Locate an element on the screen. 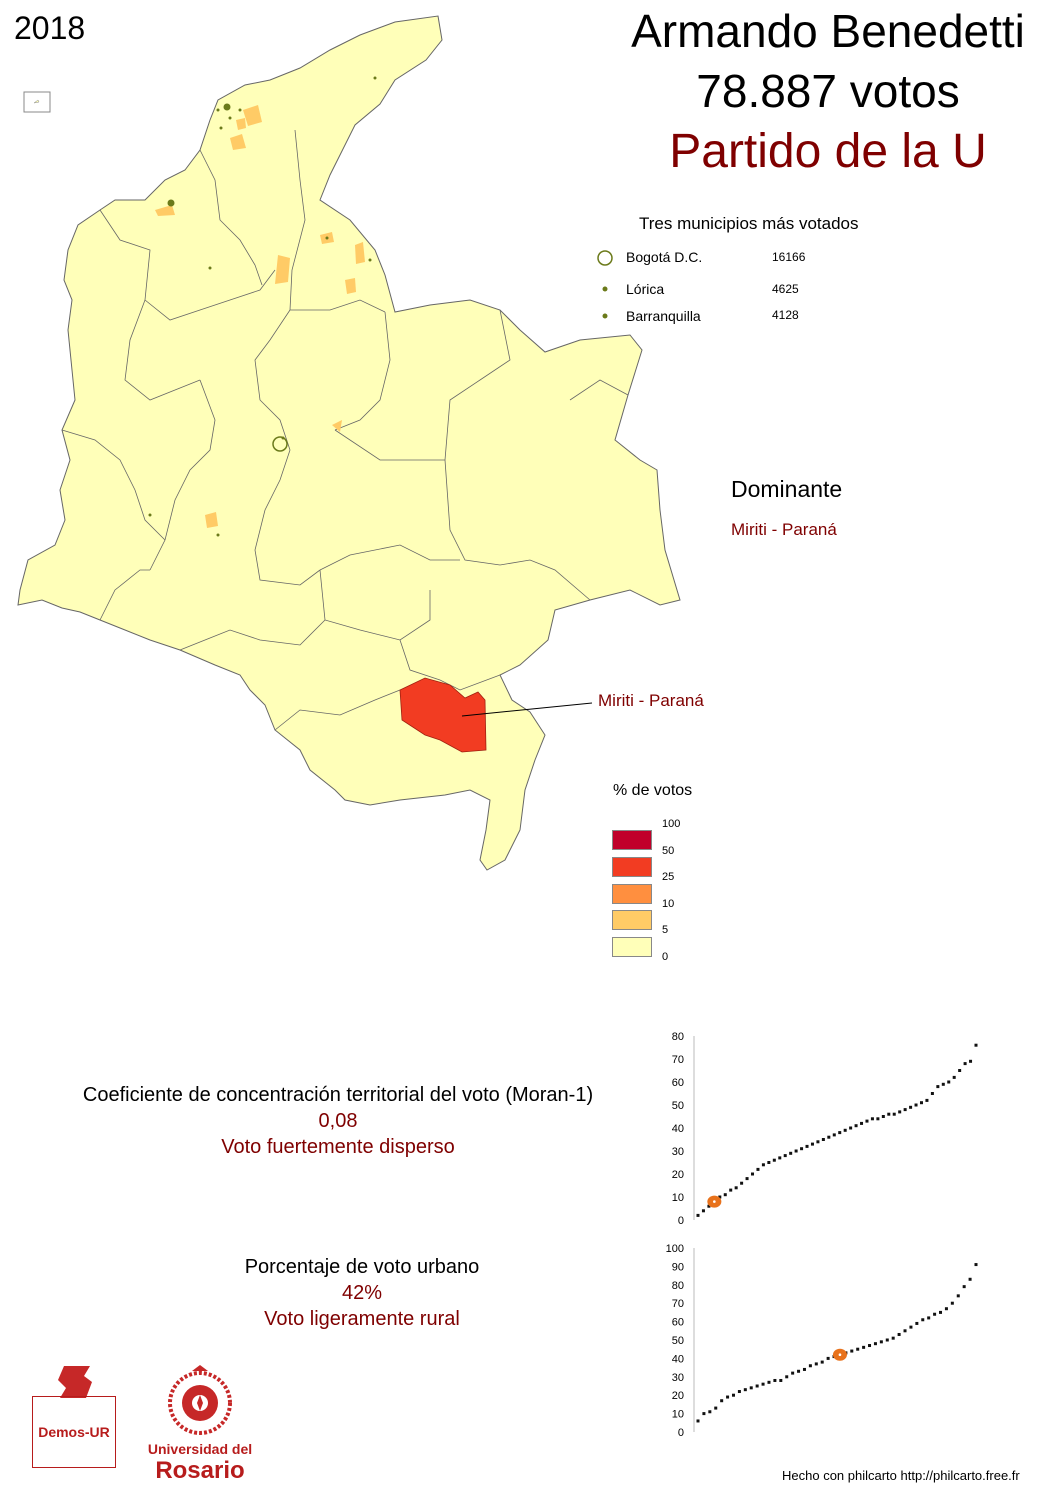 Image resolution: width=1056 pixels, height=1493 pixels. choropleth-fills is located at coordinates (321, 429).